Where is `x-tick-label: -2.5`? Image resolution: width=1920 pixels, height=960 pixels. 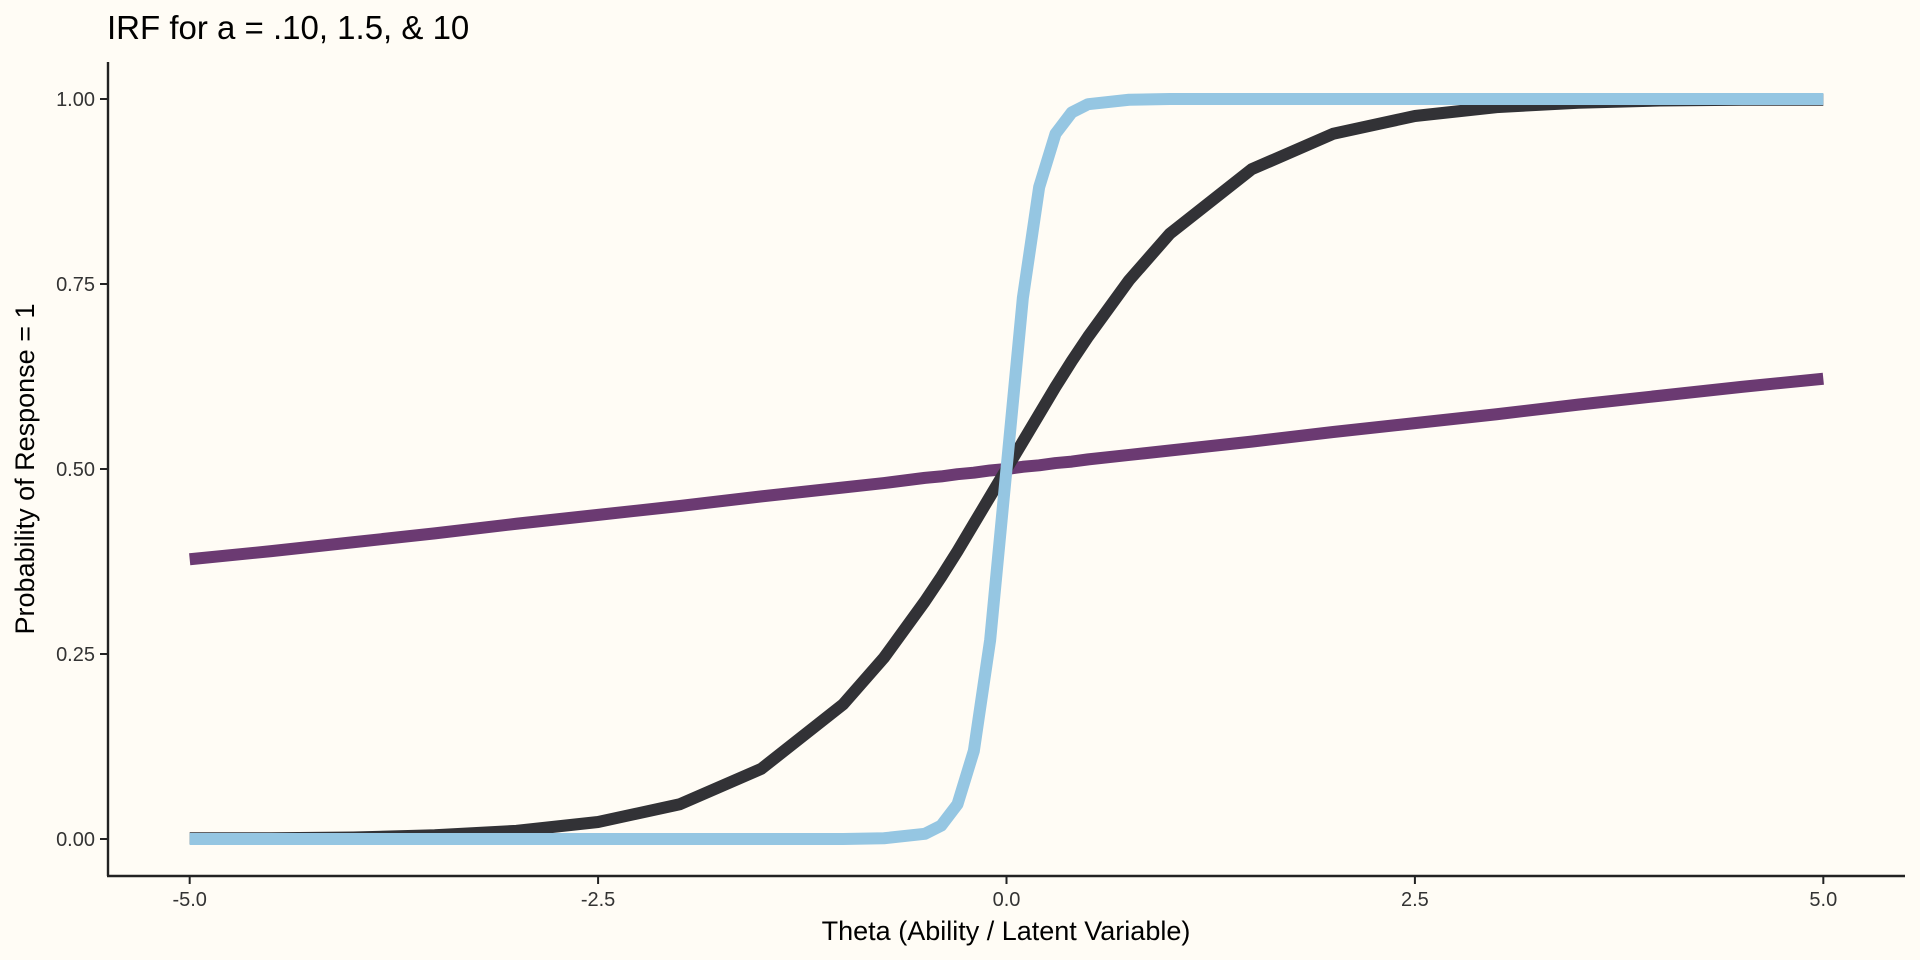
x-tick-label: -2.5 is located at coordinates (598, 900).